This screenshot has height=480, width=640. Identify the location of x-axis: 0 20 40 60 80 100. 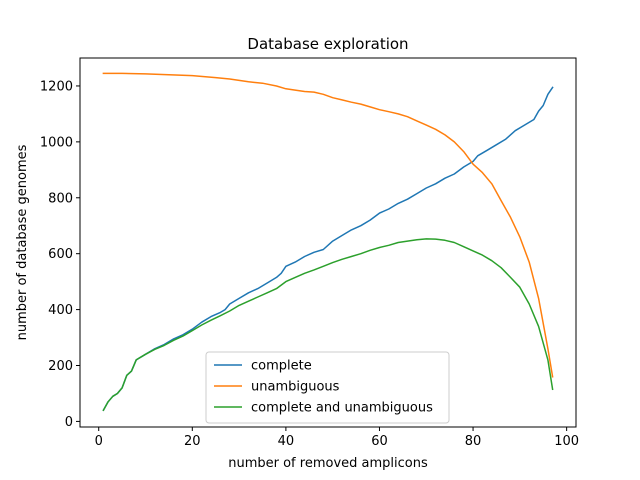
(337, 438).